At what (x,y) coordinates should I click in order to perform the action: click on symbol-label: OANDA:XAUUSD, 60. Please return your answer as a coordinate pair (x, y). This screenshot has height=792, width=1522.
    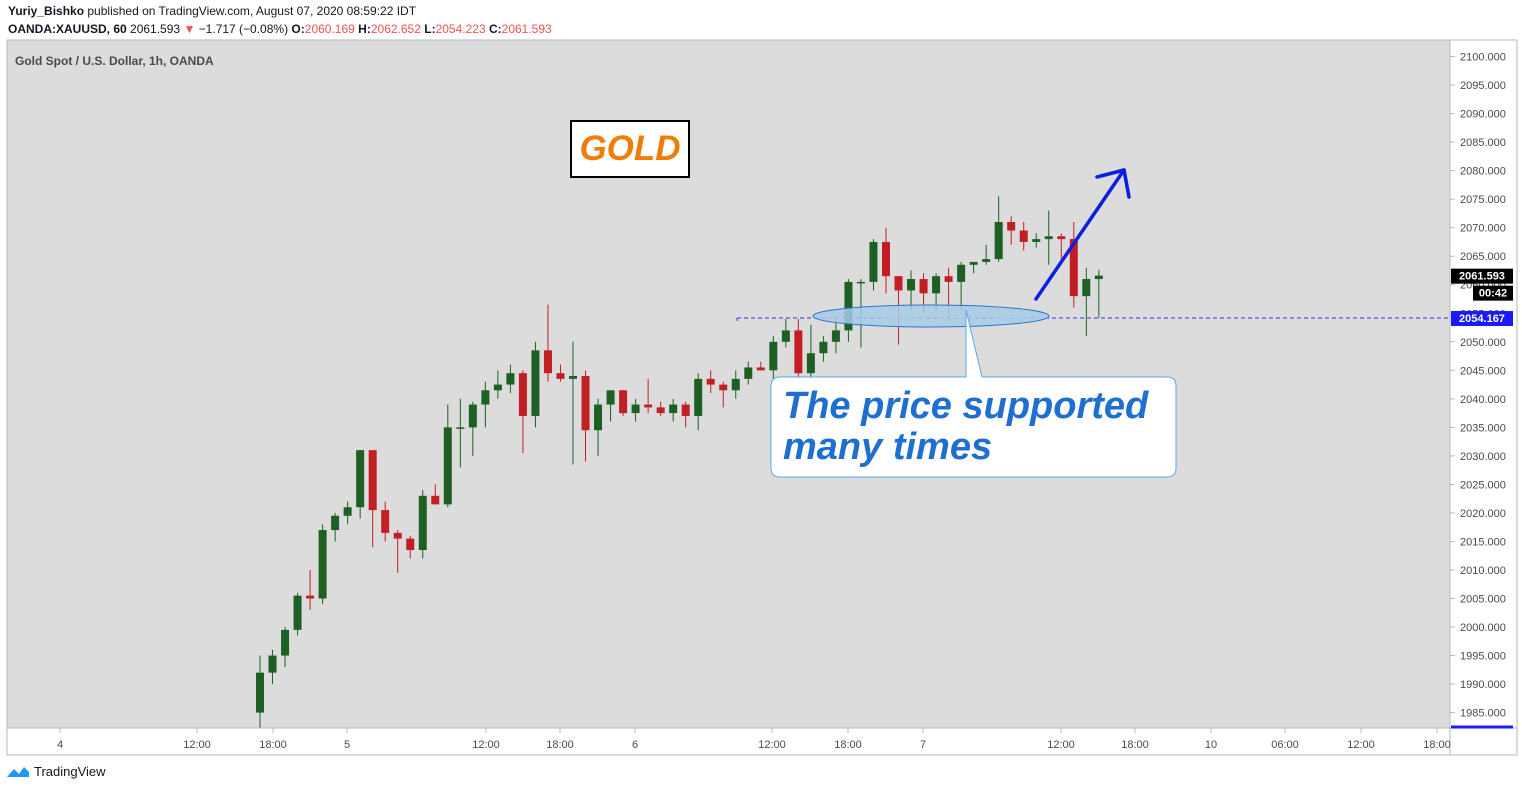
    Looking at the image, I should click on (67, 29).